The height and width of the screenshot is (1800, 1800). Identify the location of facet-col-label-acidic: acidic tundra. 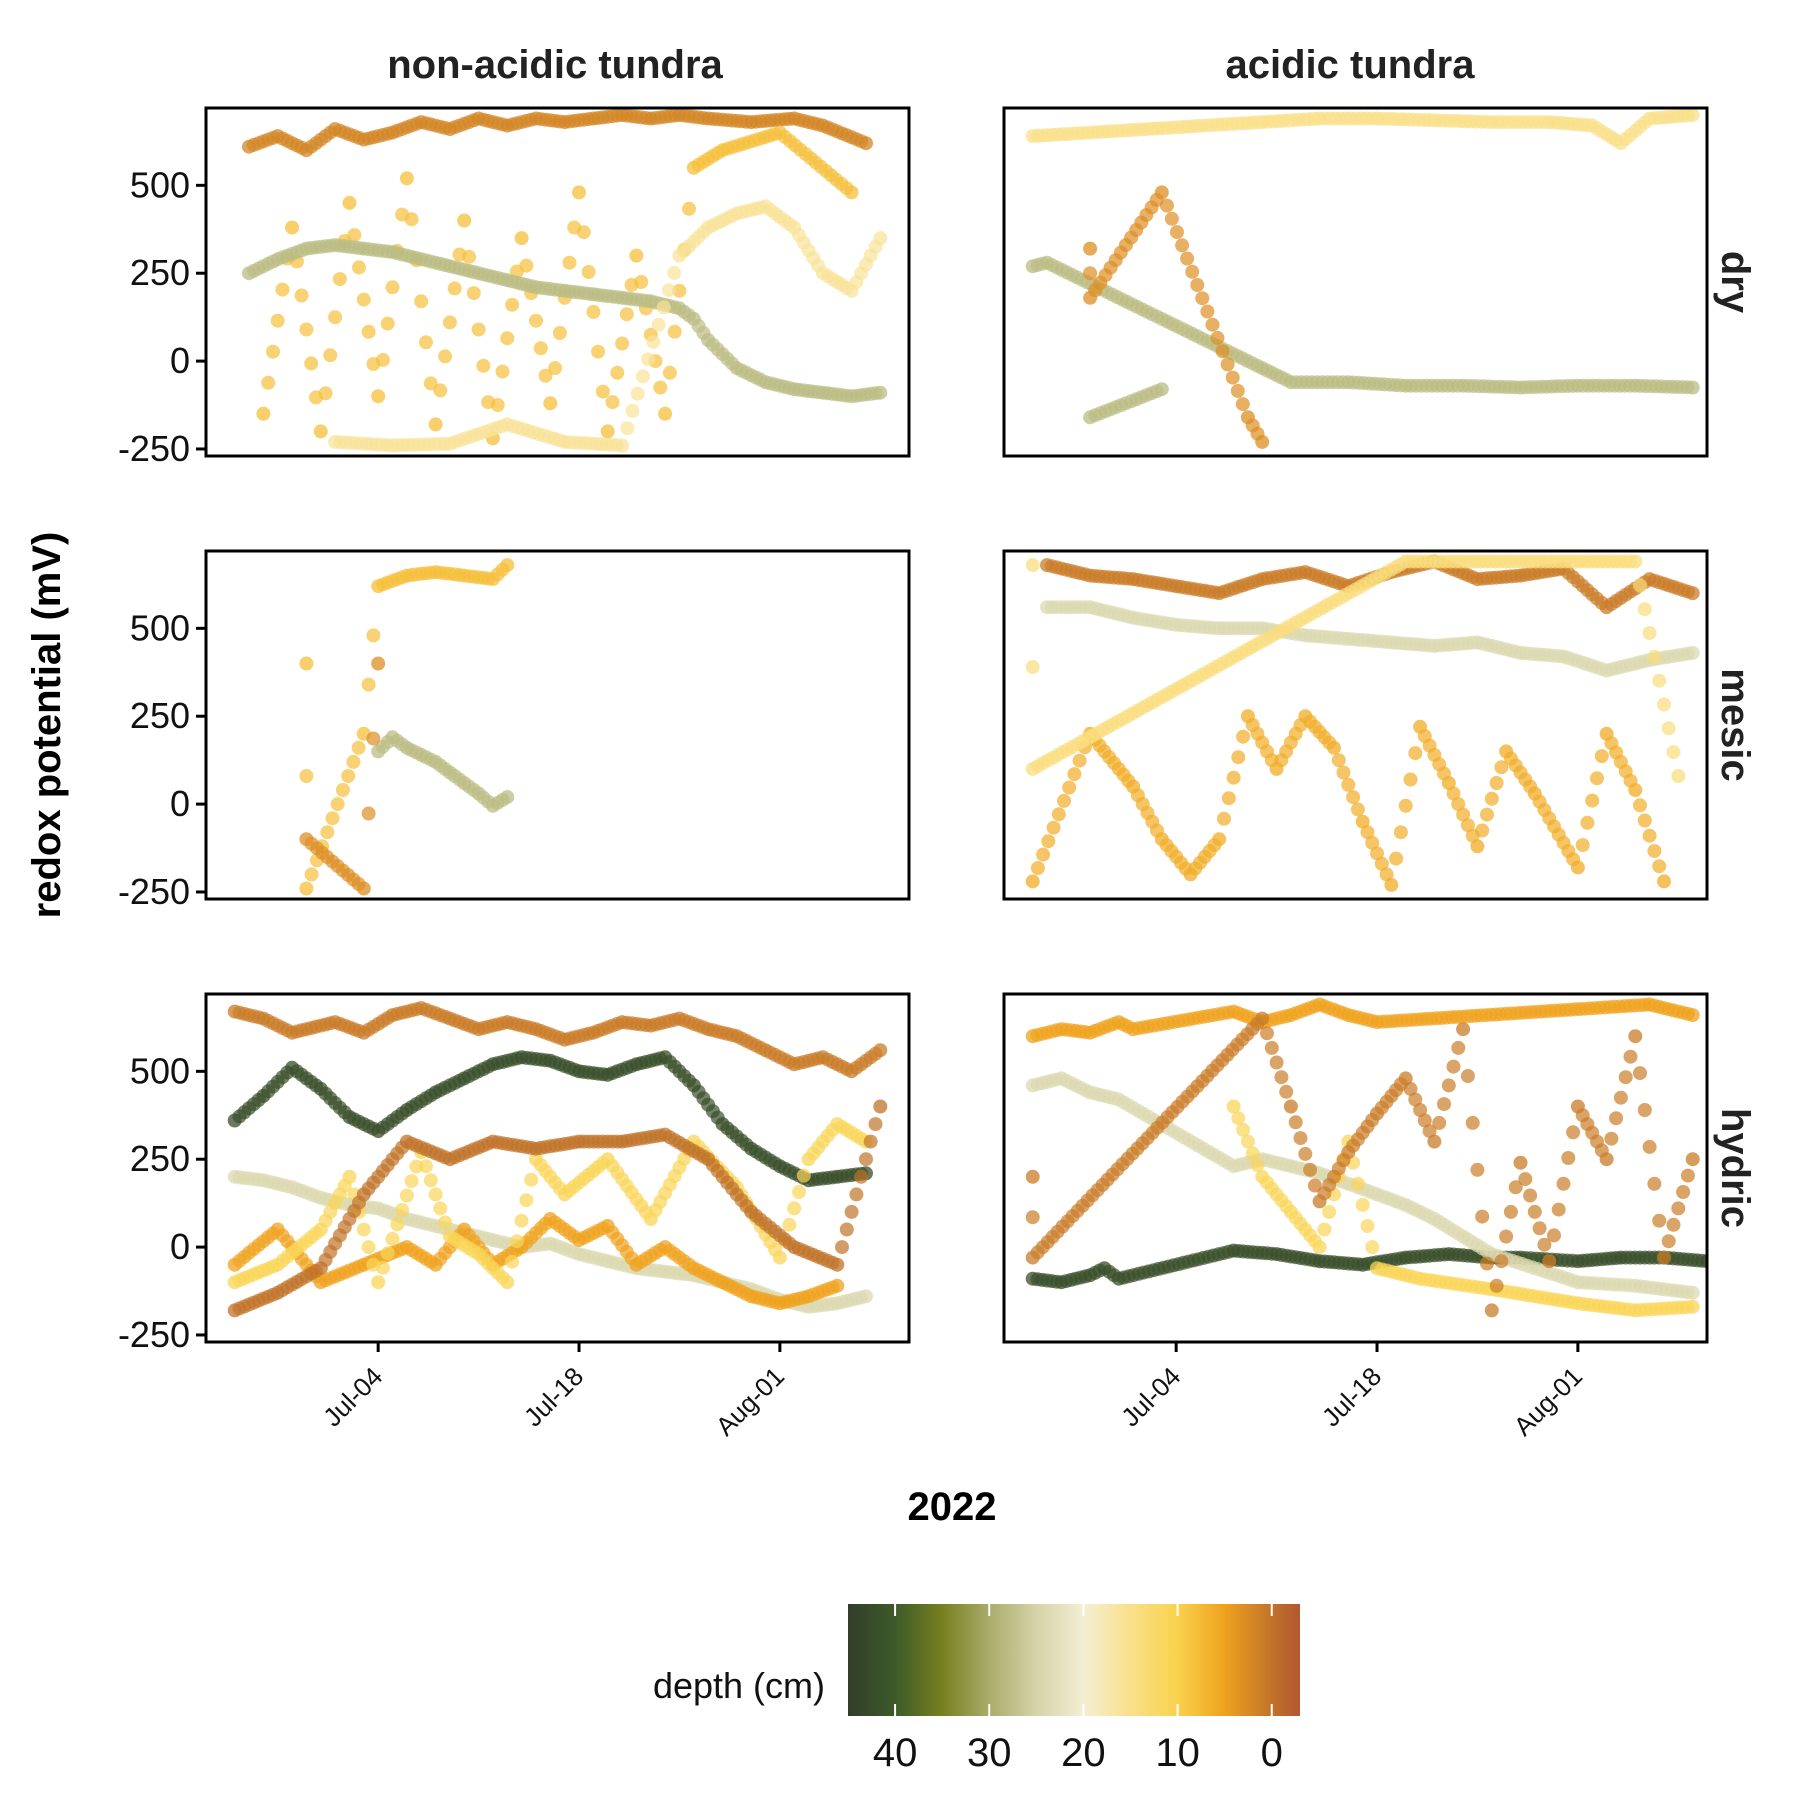
(1351, 65).